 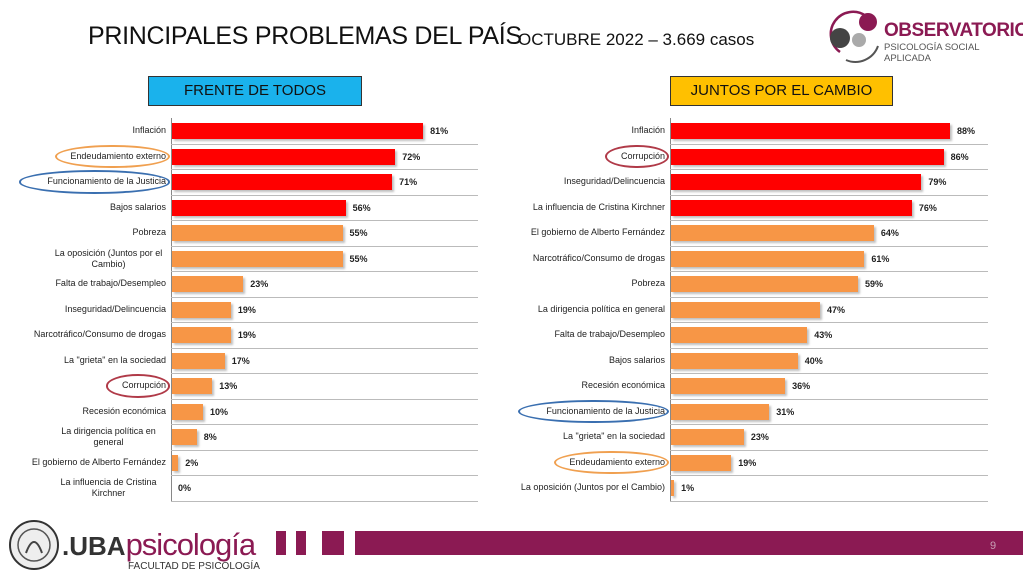 I want to click on data-label: 76%, so click(x=927, y=207).